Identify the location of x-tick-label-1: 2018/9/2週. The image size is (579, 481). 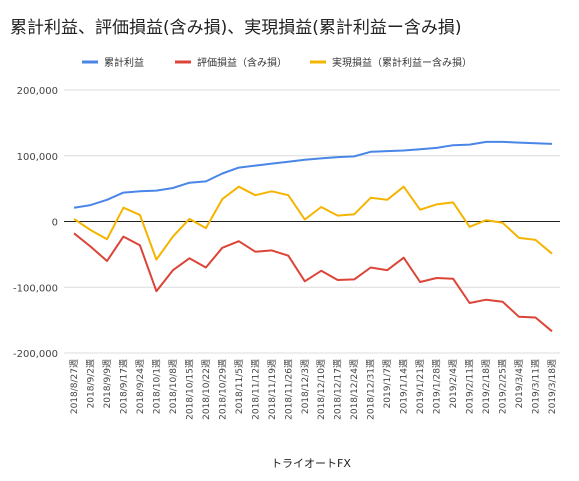
(91, 383).